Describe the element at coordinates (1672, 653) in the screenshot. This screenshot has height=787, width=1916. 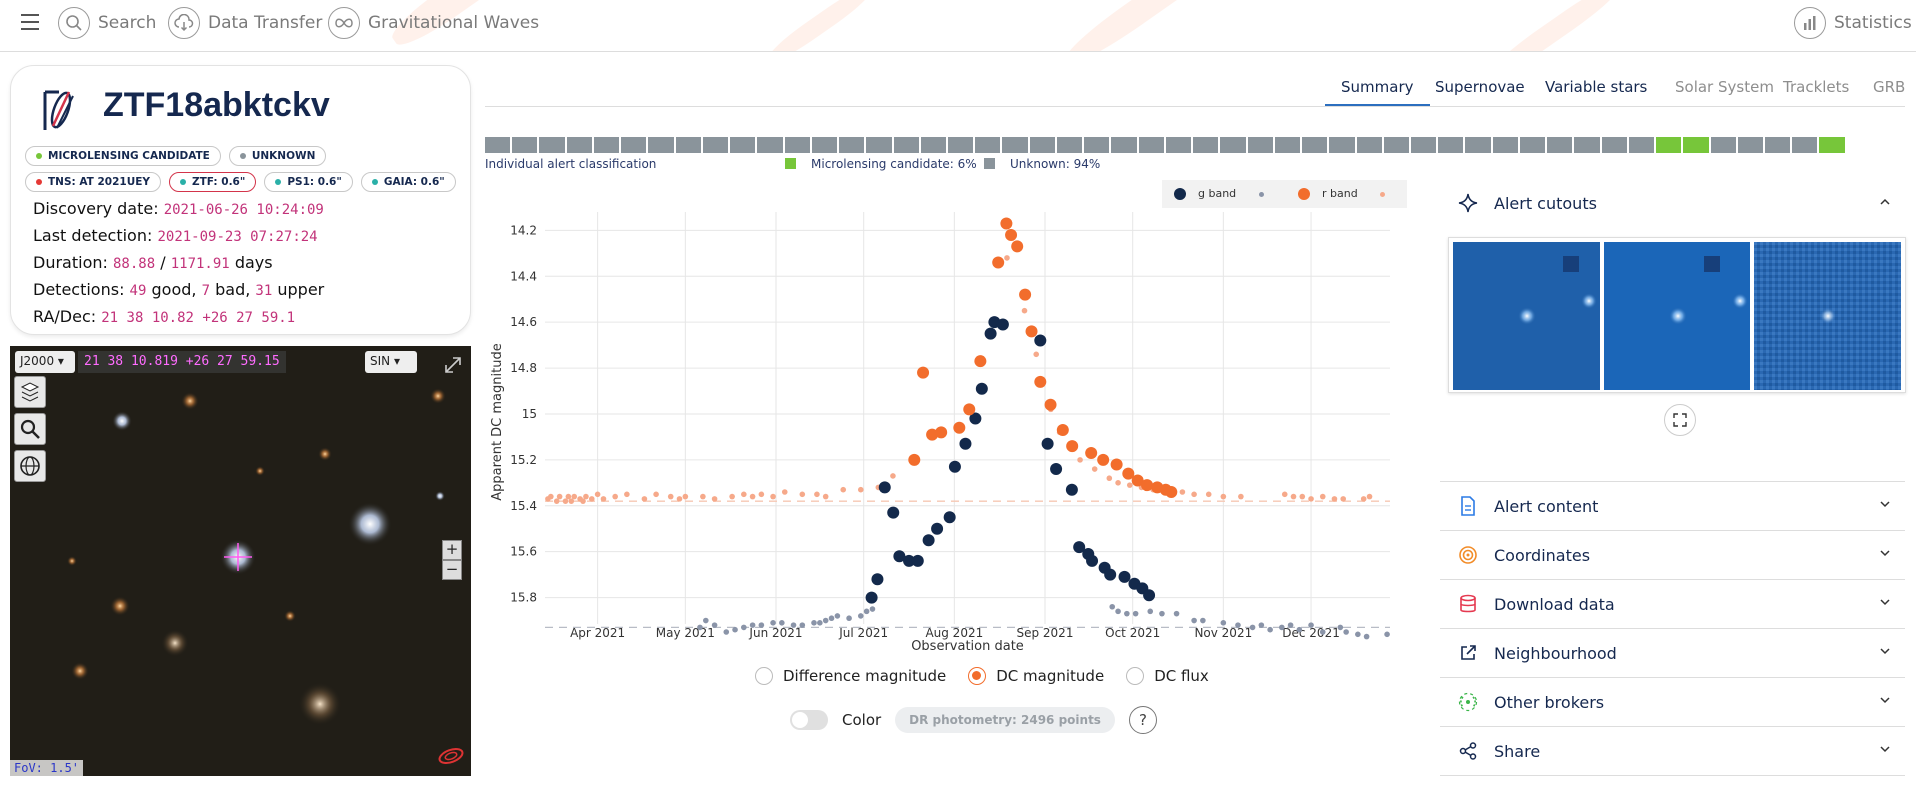
I see `section-neighbourhood: Neighbourhood` at that location.